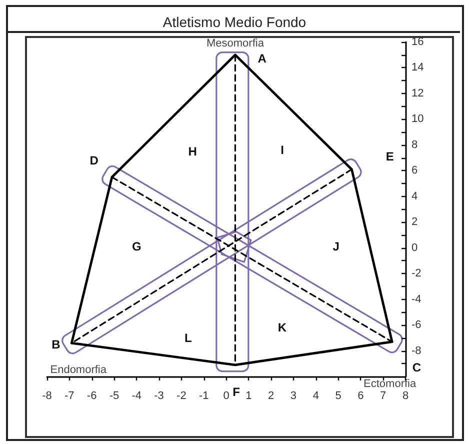 This screenshot has width=469, height=444. What do you see at coordinates (417, 350) in the screenshot?
I see `y-tick-label: -8` at bounding box center [417, 350].